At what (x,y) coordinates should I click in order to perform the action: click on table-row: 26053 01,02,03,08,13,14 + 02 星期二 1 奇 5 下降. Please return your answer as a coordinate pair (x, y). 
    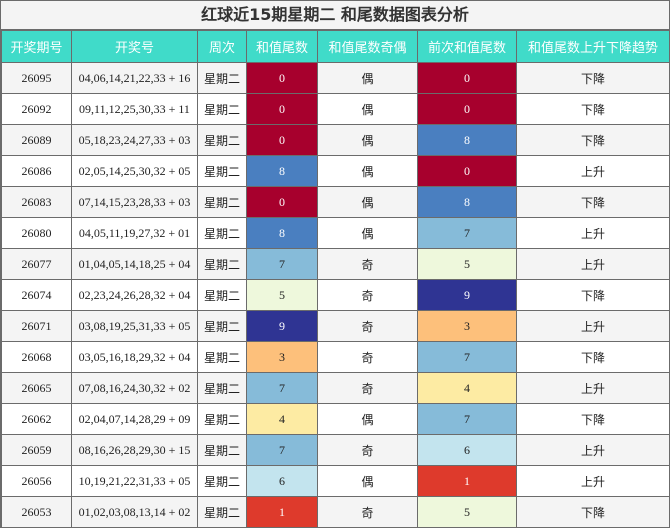
    Looking at the image, I should click on (335, 512).